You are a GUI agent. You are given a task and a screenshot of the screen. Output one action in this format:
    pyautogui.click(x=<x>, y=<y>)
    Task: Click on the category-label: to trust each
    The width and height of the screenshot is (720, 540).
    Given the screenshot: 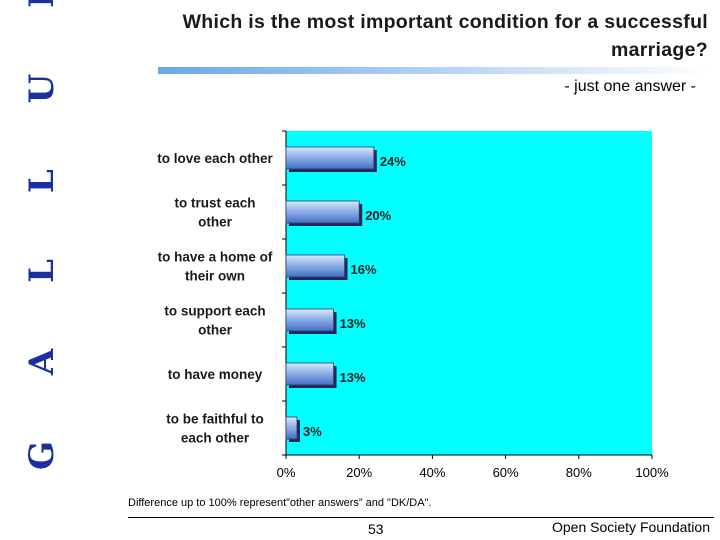 What is the action you would take?
    pyautogui.click(x=214, y=203)
    